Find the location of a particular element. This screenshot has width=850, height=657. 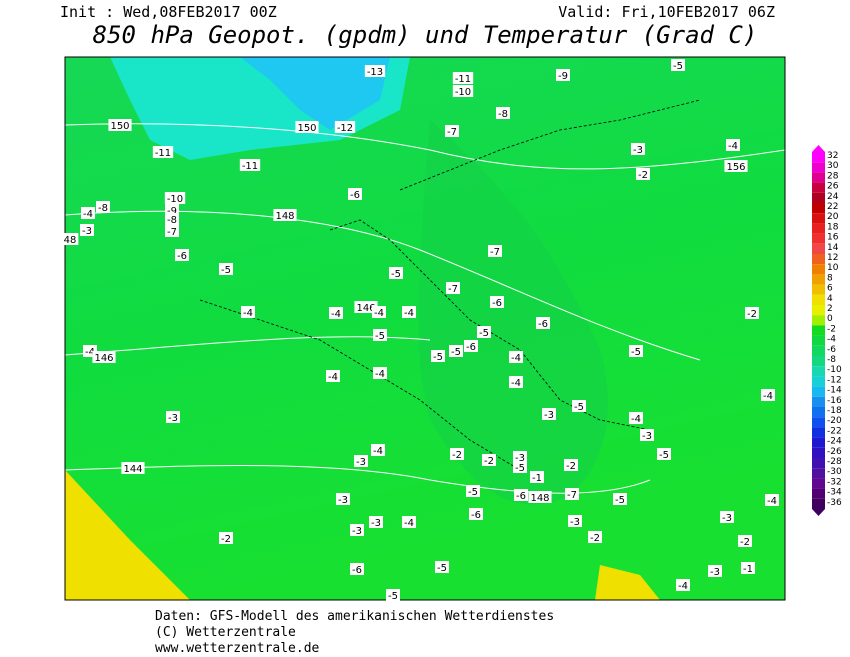

map-label: 146 is located at coordinates (104, 357).